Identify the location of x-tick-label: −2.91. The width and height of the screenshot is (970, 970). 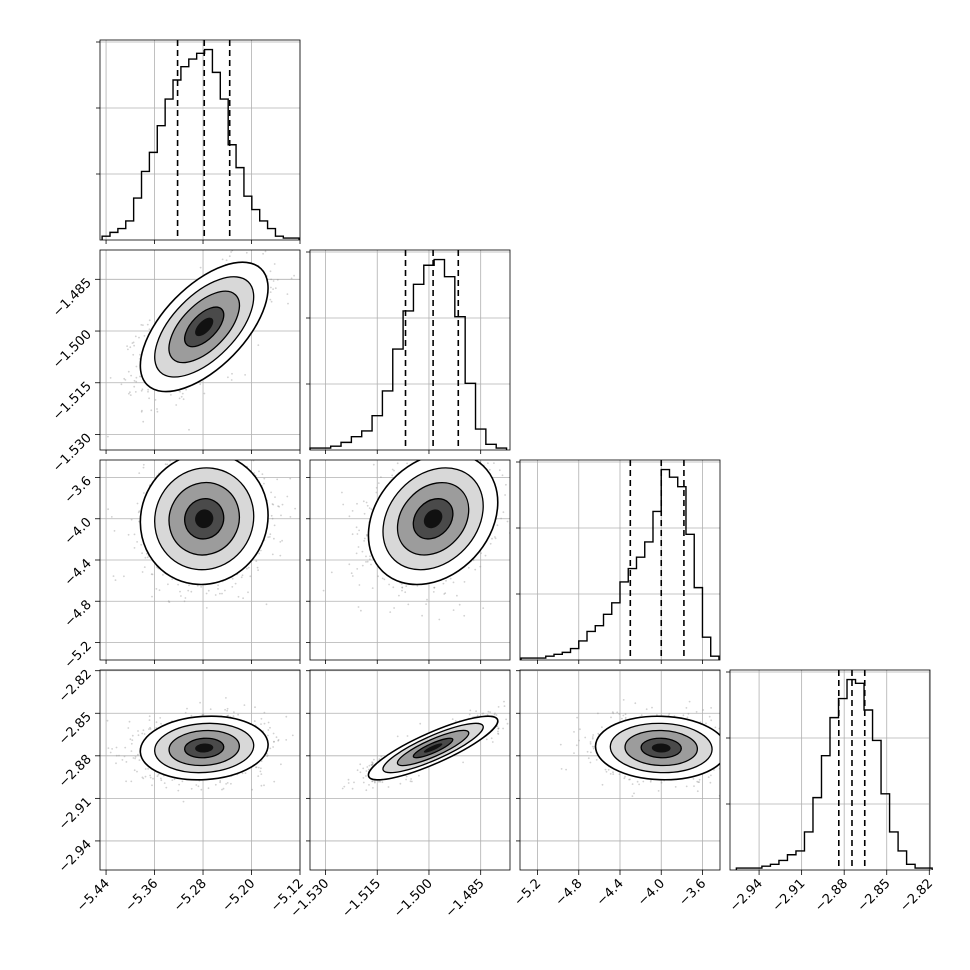
(789, 895).